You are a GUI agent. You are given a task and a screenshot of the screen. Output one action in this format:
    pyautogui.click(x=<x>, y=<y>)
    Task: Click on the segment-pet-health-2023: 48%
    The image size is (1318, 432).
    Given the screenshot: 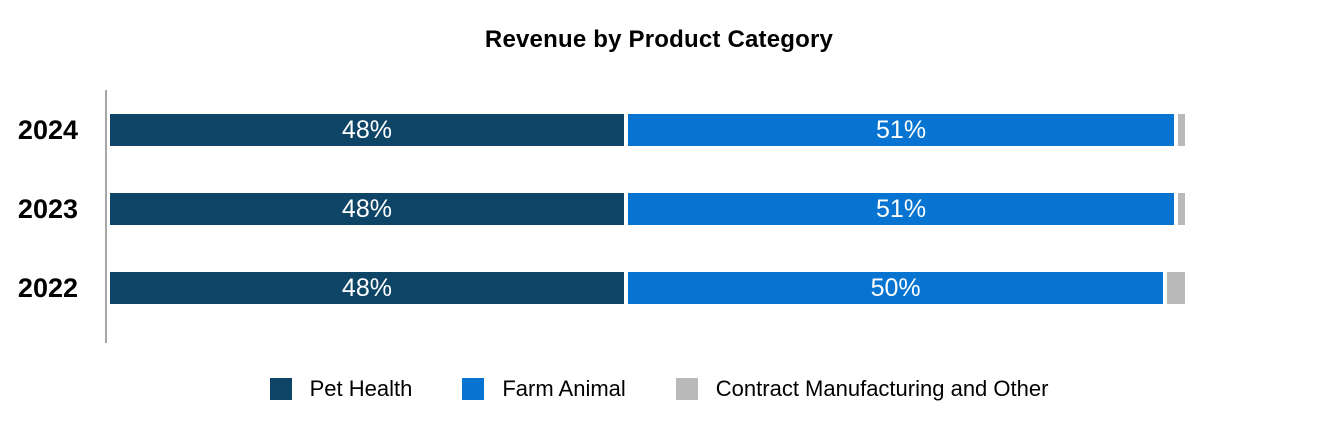 What is the action you would take?
    pyautogui.click(x=367, y=209)
    